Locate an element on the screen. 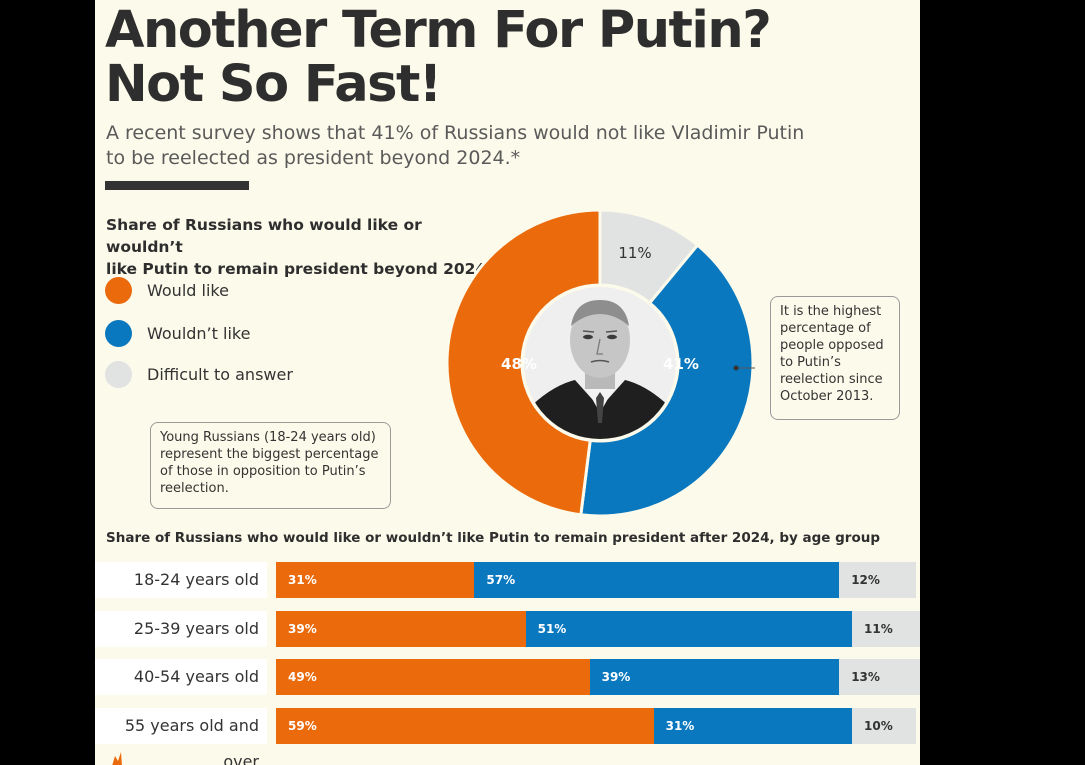  bar-segment-would-like: 31% is located at coordinates (375, 580).